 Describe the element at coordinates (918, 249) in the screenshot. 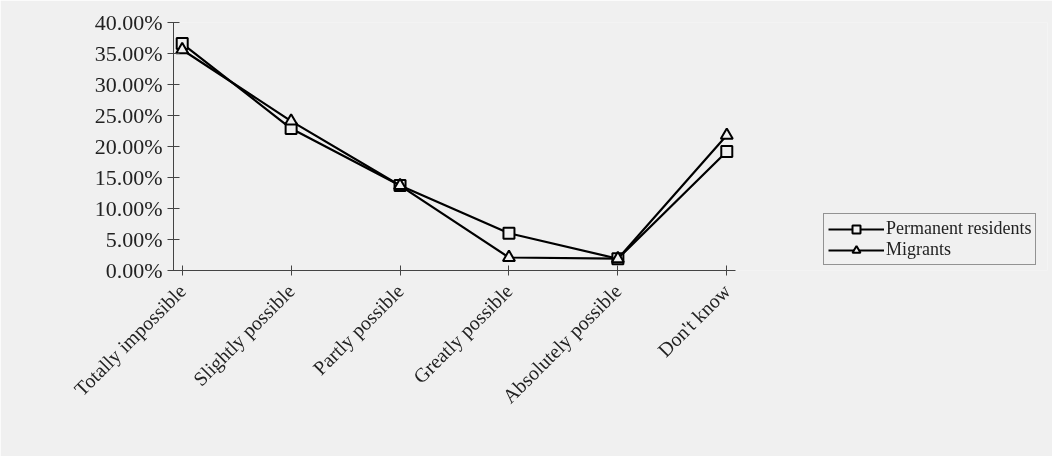

I see `legend-label: Migrants` at that location.